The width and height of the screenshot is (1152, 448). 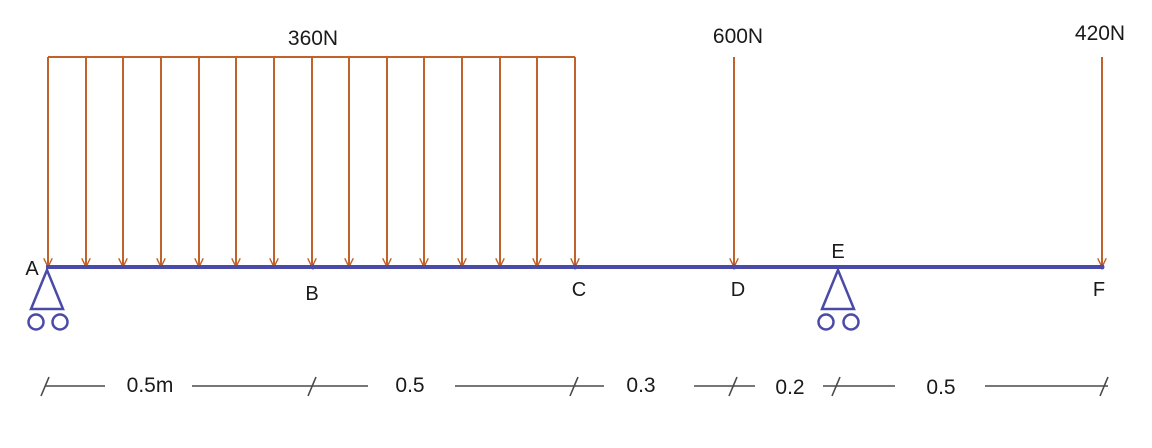 I want to click on support-a-roller-right, so click(x=60, y=322).